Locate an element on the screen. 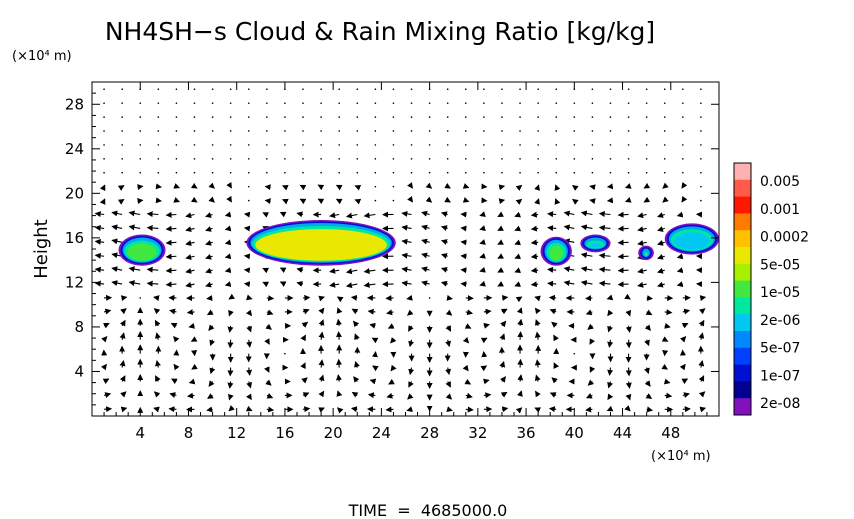 This screenshot has height=519, width=854. time-footer: TIME = 4685000.0 is located at coordinates (428, 510).